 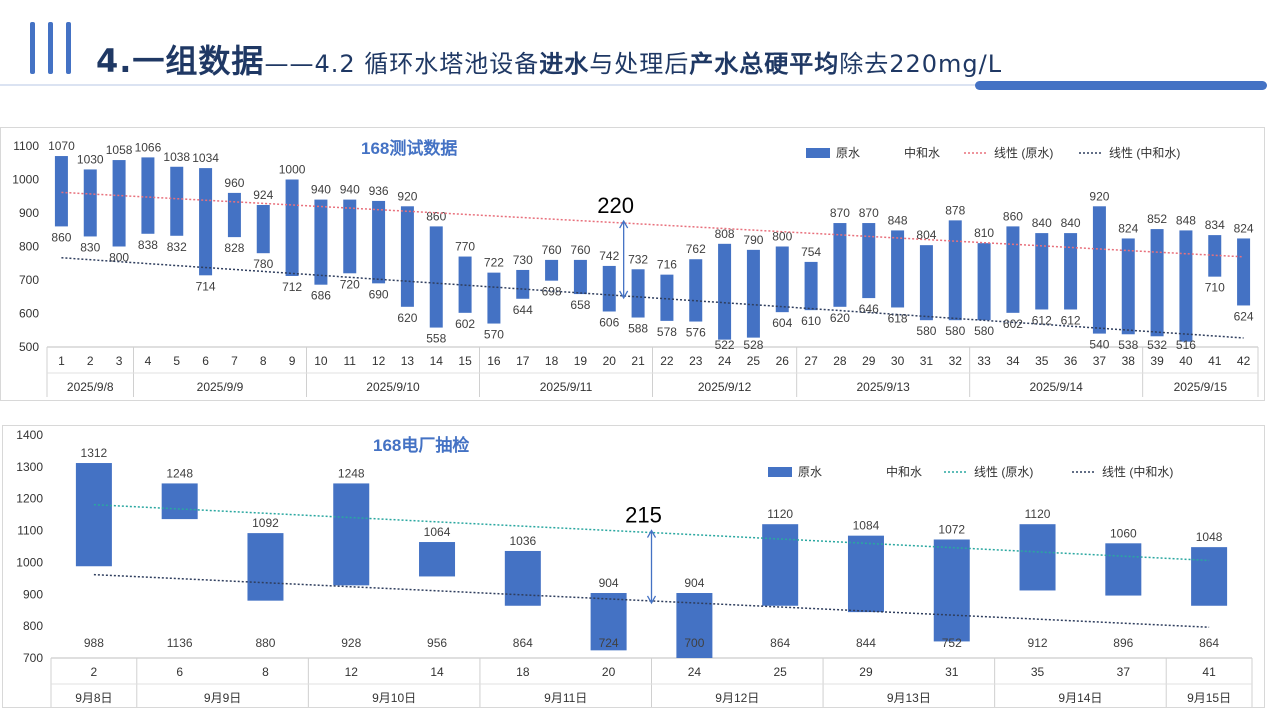 What do you see at coordinates (351, 473) in the screenshot?
I see `data-label-raw: 1248` at bounding box center [351, 473].